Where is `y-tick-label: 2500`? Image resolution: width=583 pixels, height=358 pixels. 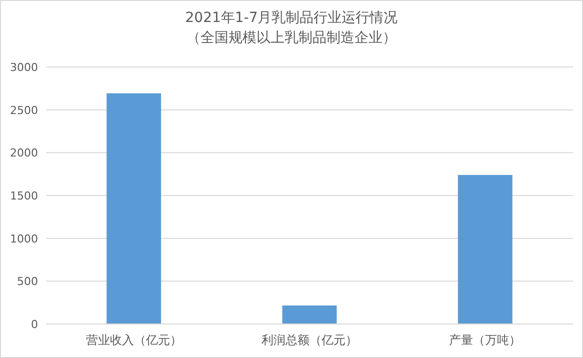
y-tick-label: 2500 is located at coordinates (24, 110).